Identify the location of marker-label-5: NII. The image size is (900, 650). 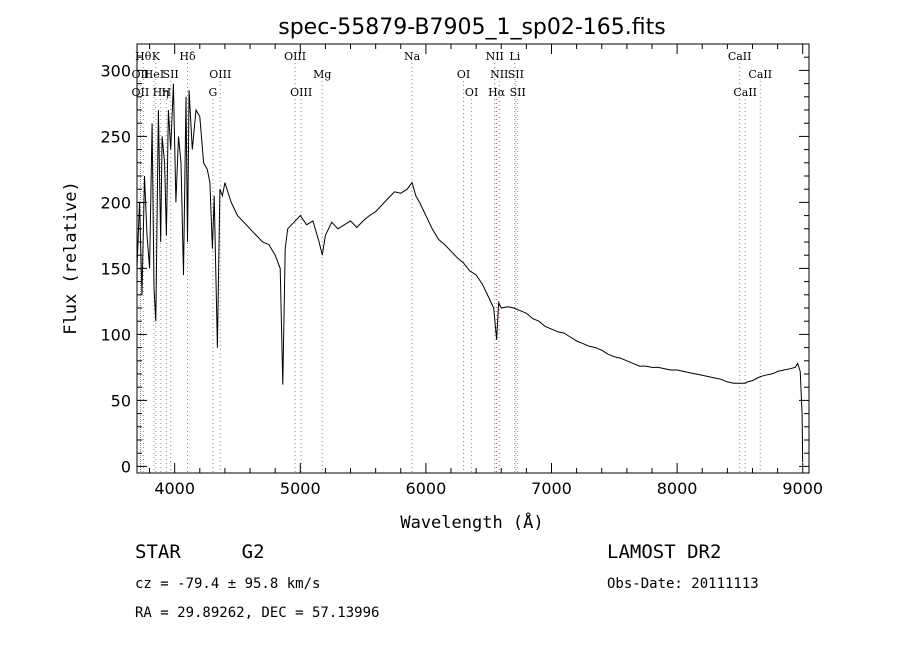
(495, 56).